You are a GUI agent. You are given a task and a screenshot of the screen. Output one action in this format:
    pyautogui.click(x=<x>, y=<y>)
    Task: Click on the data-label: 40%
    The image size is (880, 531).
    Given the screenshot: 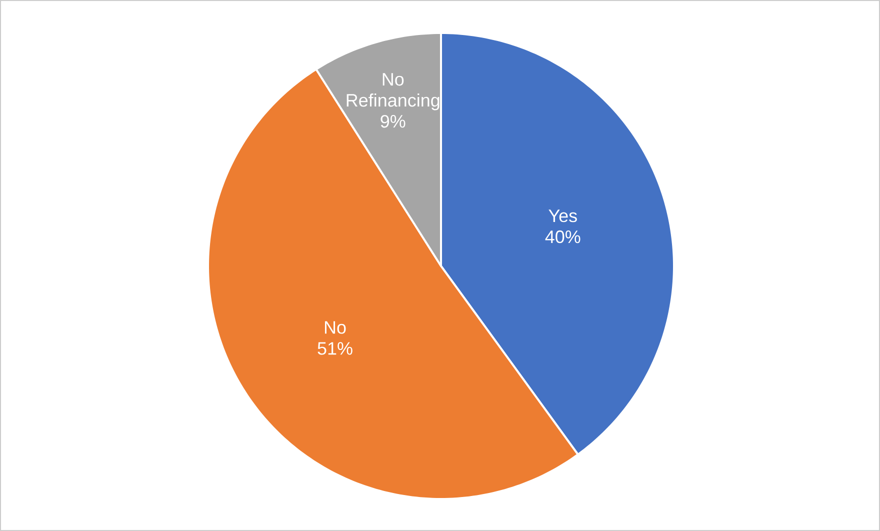 What is the action you would take?
    pyautogui.click(x=562, y=237)
    